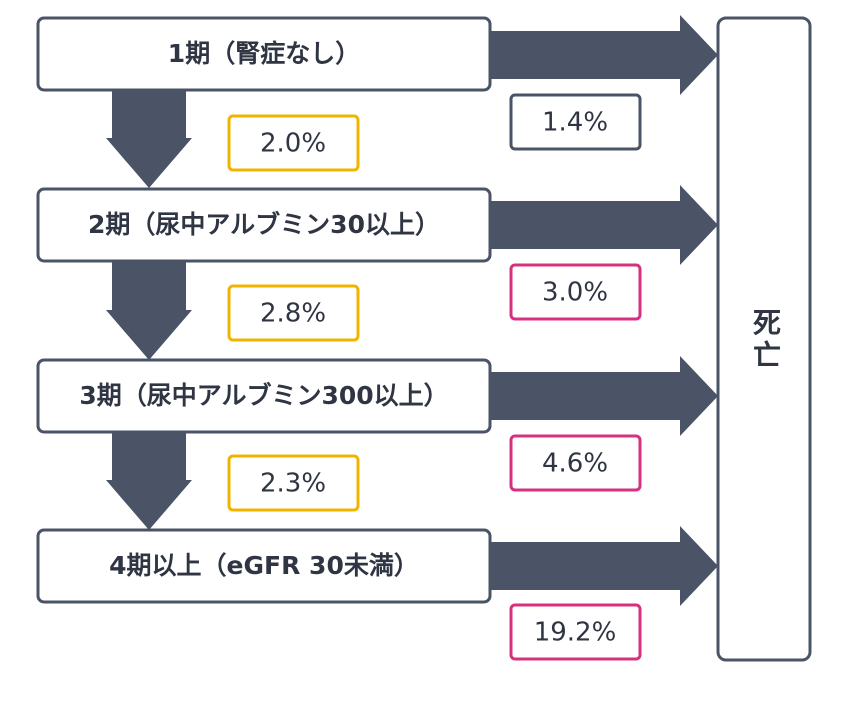  I want to click on progression-rate: 2.8%, so click(293, 314).